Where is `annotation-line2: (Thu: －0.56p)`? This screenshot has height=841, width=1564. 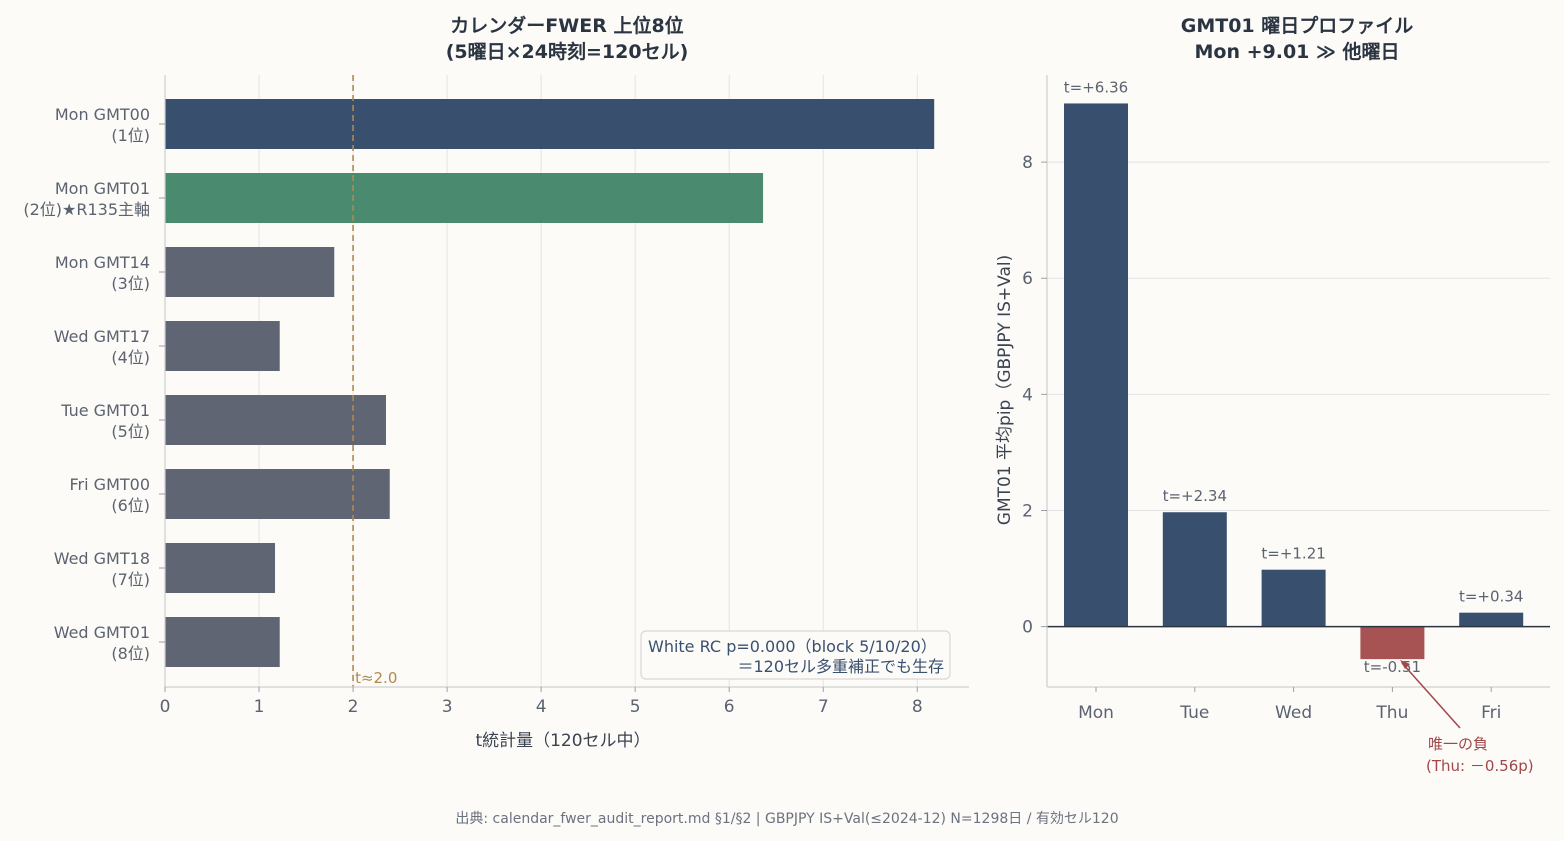 annotation-line2: (Thu: －0.56p) is located at coordinates (1480, 766).